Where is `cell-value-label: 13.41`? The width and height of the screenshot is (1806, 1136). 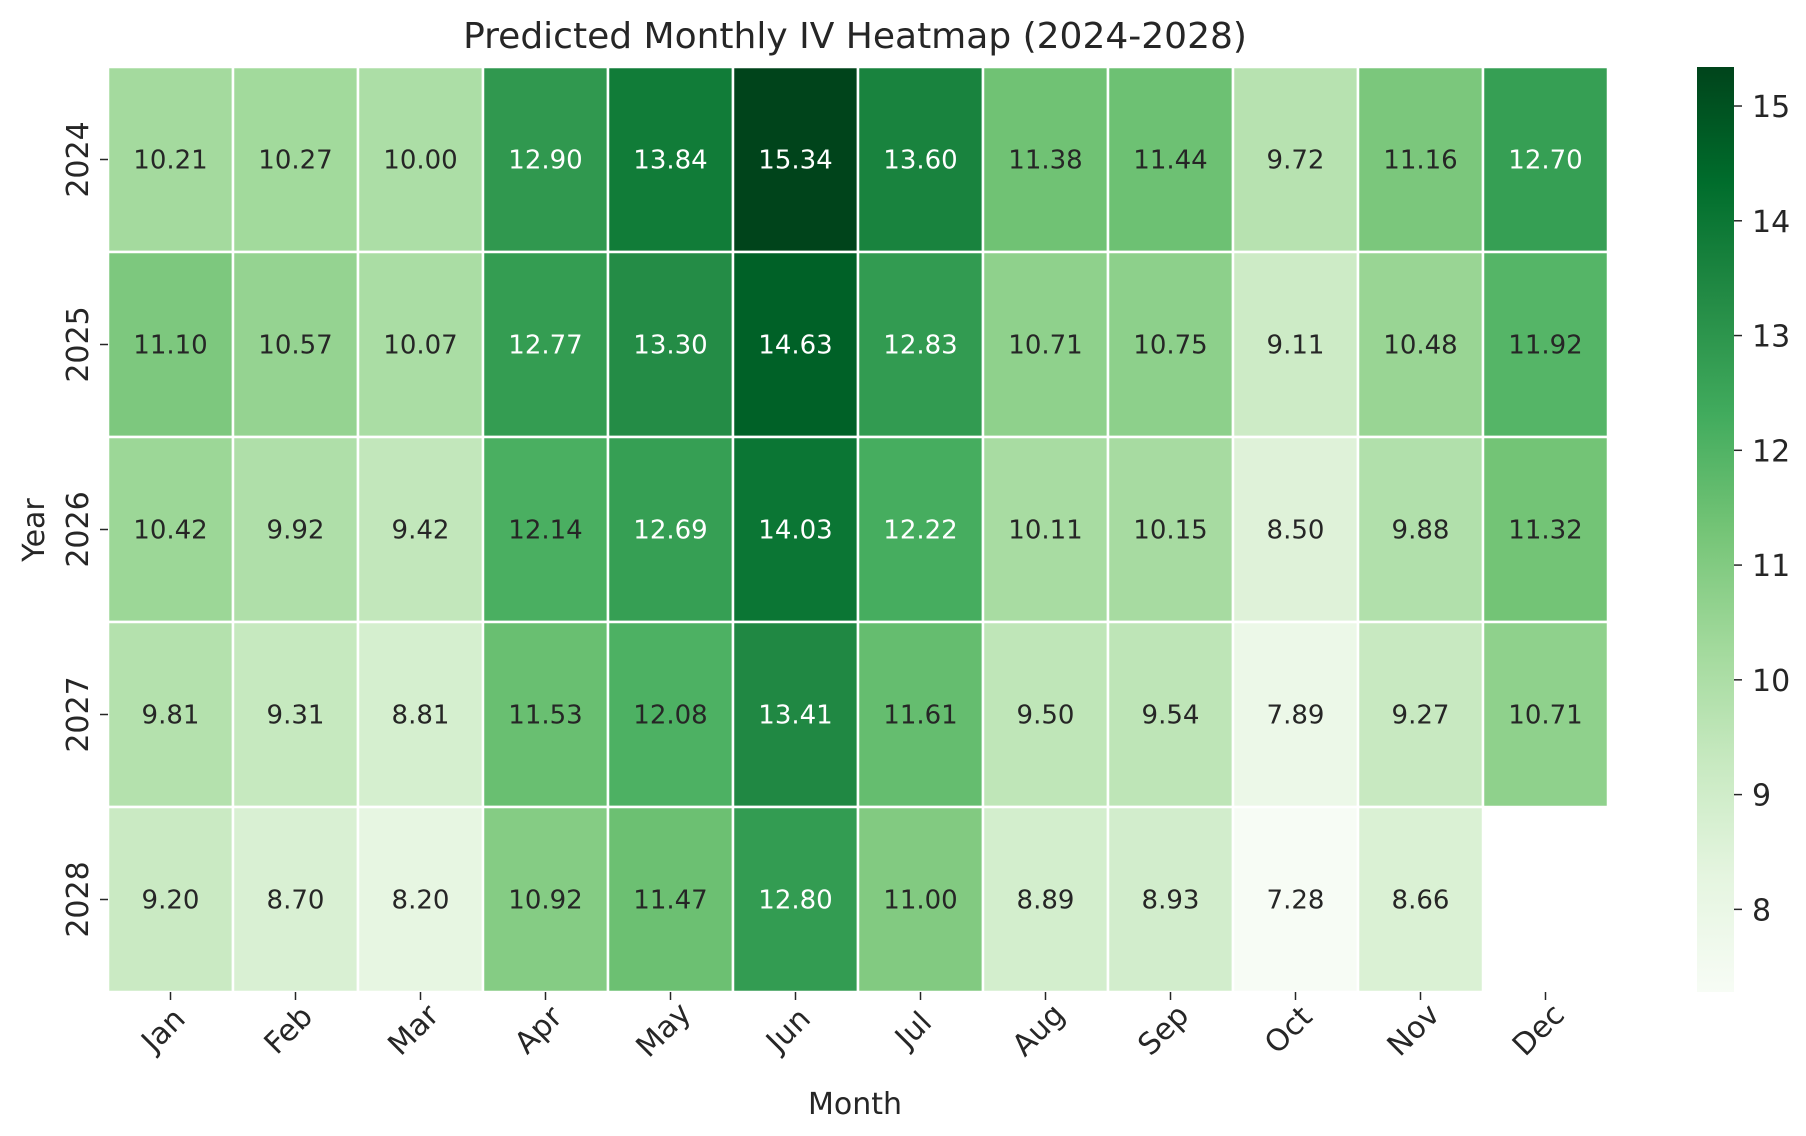 cell-value-label: 13.41 is located at coordinates (795, 716).